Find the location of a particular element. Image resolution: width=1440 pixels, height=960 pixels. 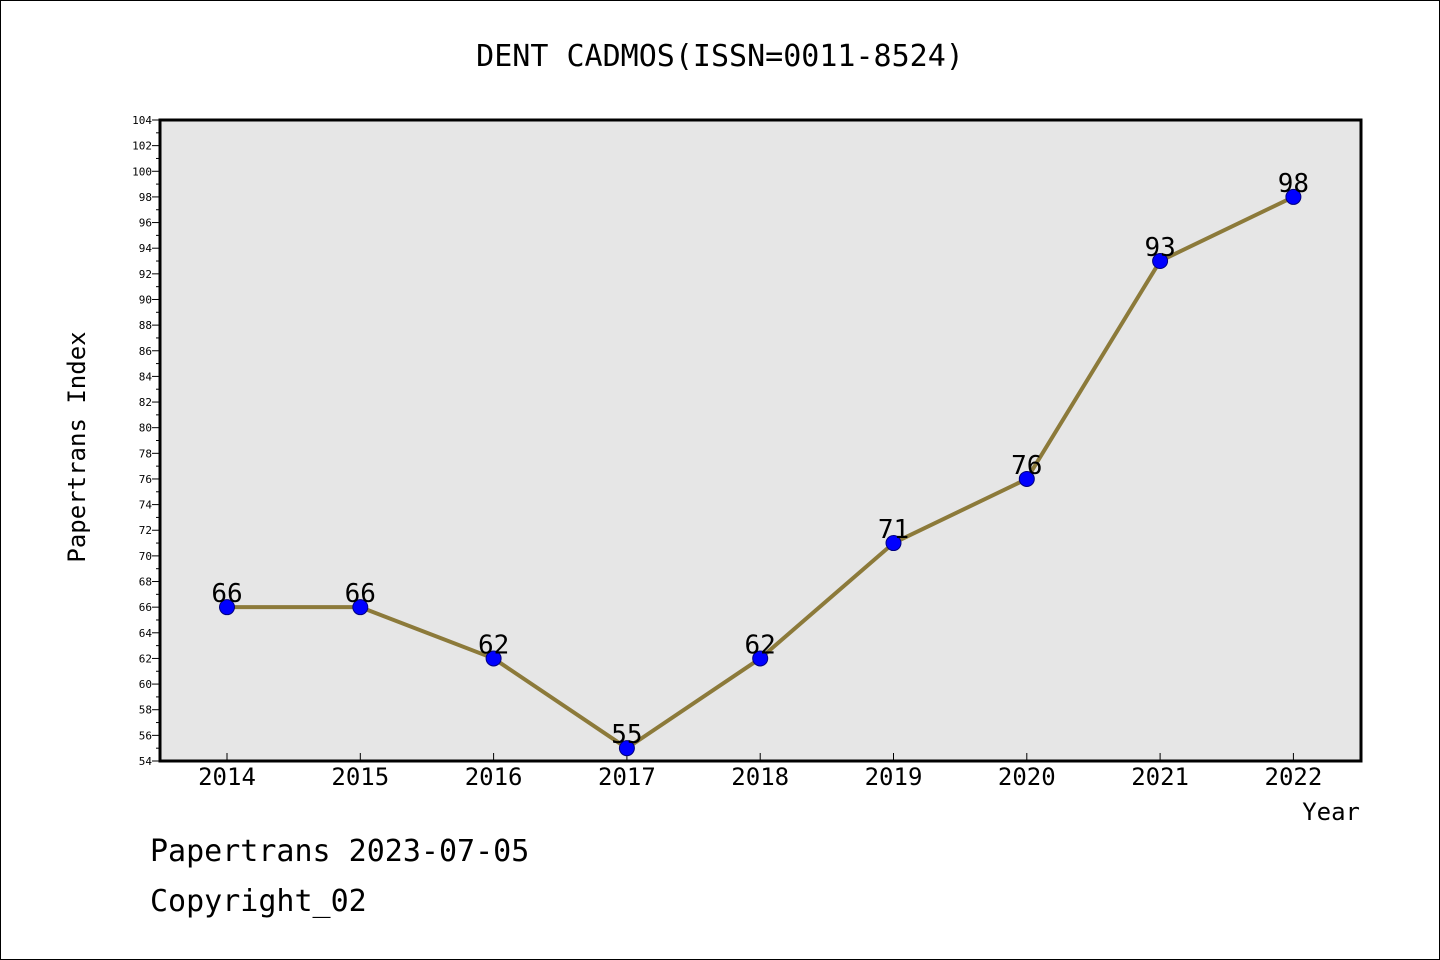

y-axis-label: Papertrans Index is located at coordinates (77, 446).